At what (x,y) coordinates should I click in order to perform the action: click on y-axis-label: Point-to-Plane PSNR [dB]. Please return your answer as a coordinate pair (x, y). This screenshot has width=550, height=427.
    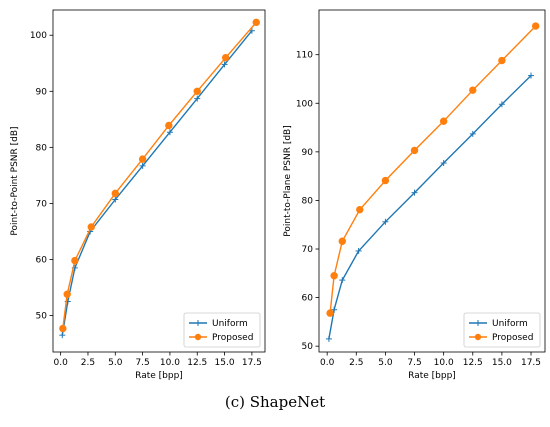
    Looking at the image, I should click on (288, 181).